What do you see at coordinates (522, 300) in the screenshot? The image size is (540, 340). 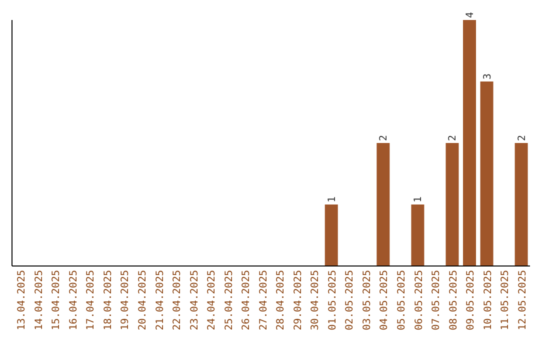 I see `x-tick-label: 12.05.2025` at bounding box center [522, 300].